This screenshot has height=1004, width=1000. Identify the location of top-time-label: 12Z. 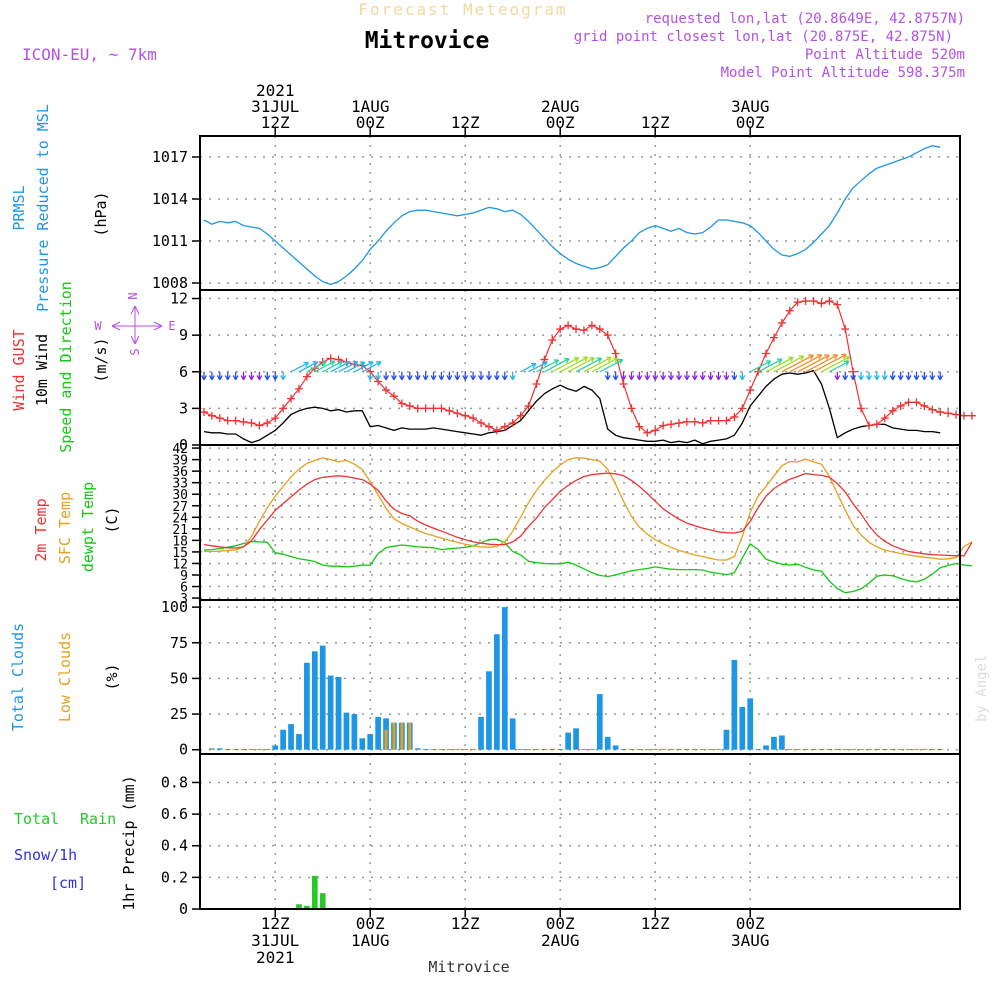
(465, 122).